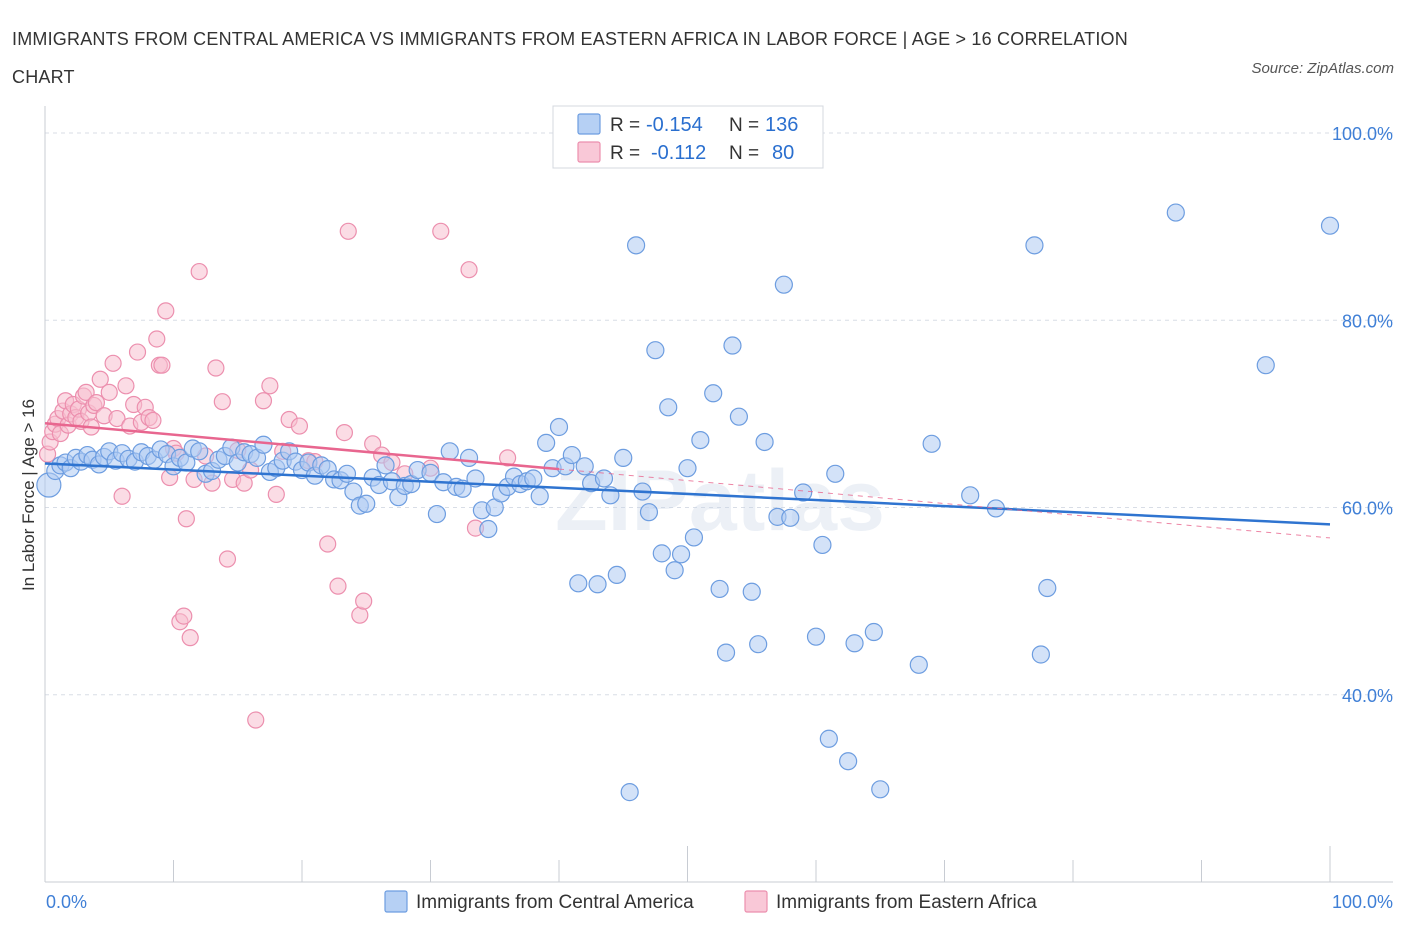  I want to click on trend-lines, so click(687, 480).